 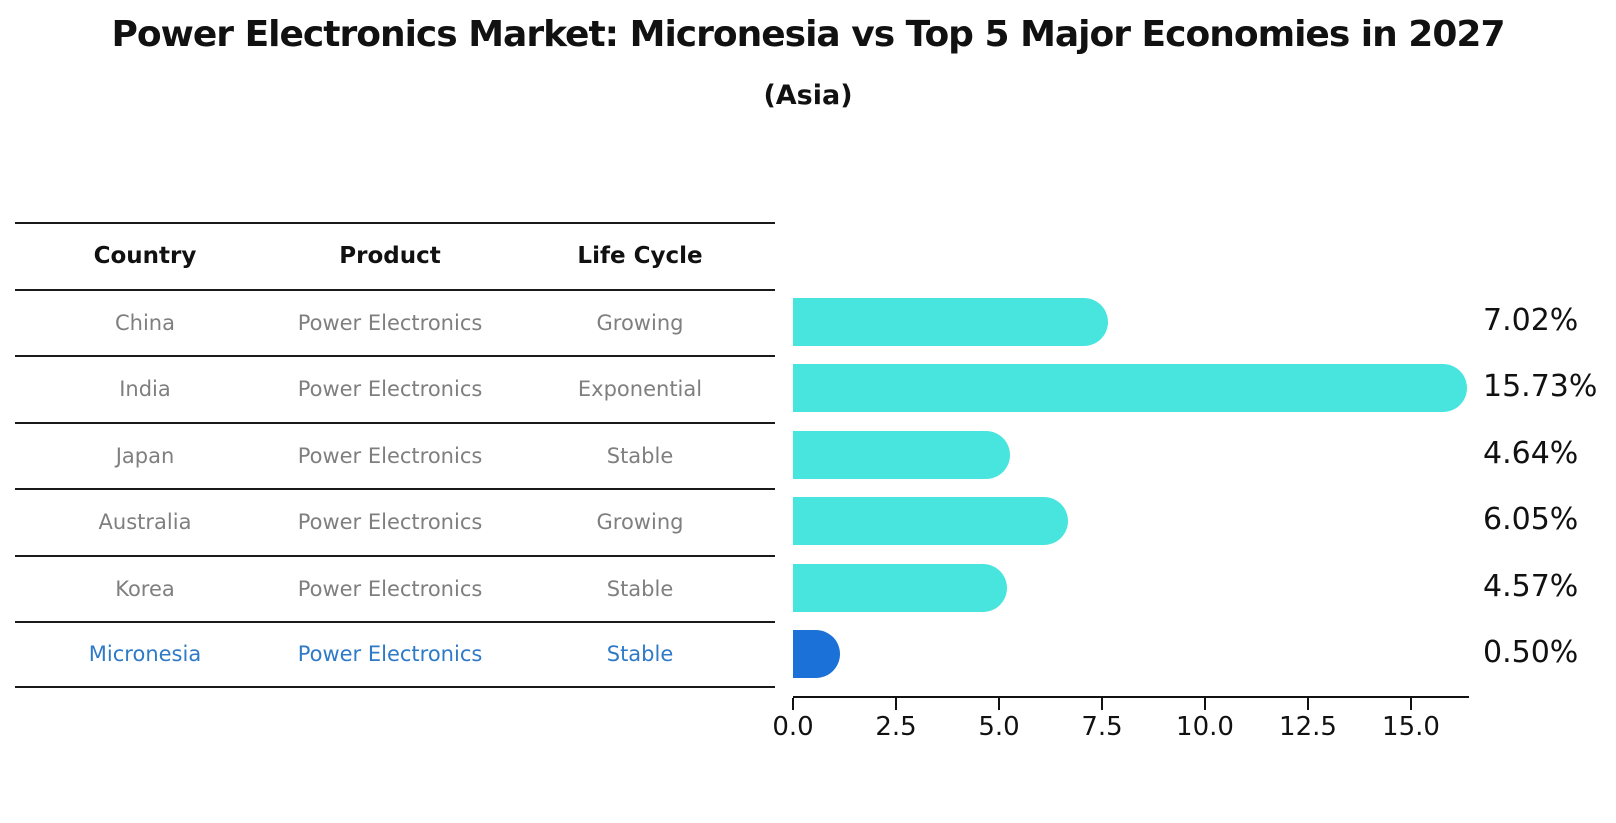 I want to click on cell-country: Japan, so click(x=145, y=455).